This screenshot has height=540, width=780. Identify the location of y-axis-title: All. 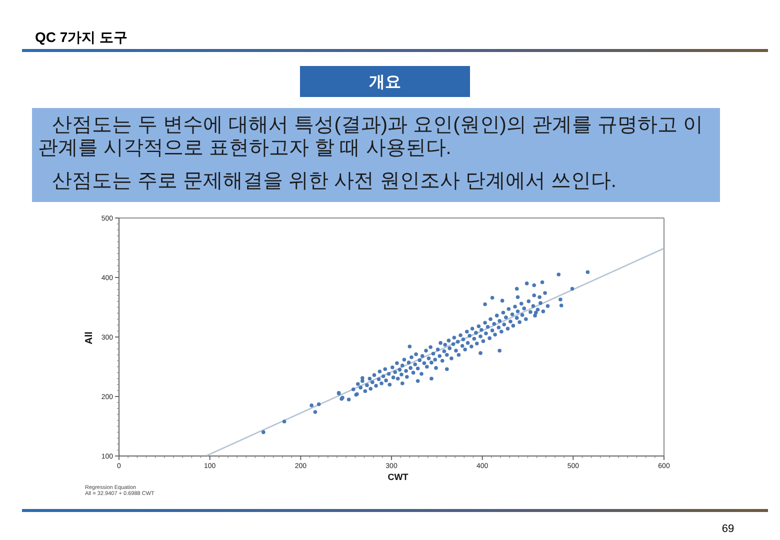
(89, 337).